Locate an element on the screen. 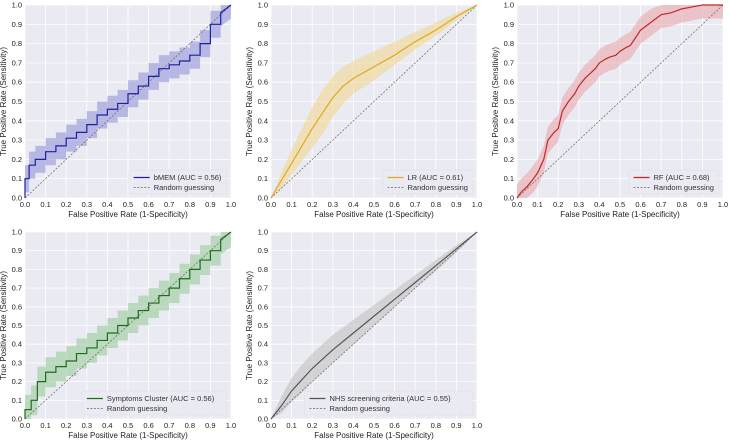 This screenshot has height=441, width=729. legend: LR (AUC = 0.61)Random guessing is located at coordinates (428, 182).